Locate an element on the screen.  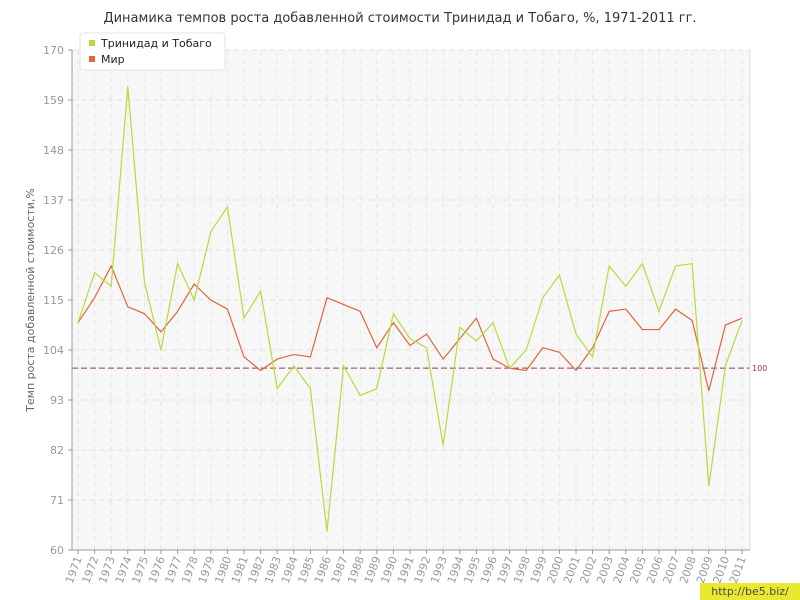
y-tick-labels: 60 71 82 93 104 115 126 137 148 159 170 is located at coordinates (53, 300).